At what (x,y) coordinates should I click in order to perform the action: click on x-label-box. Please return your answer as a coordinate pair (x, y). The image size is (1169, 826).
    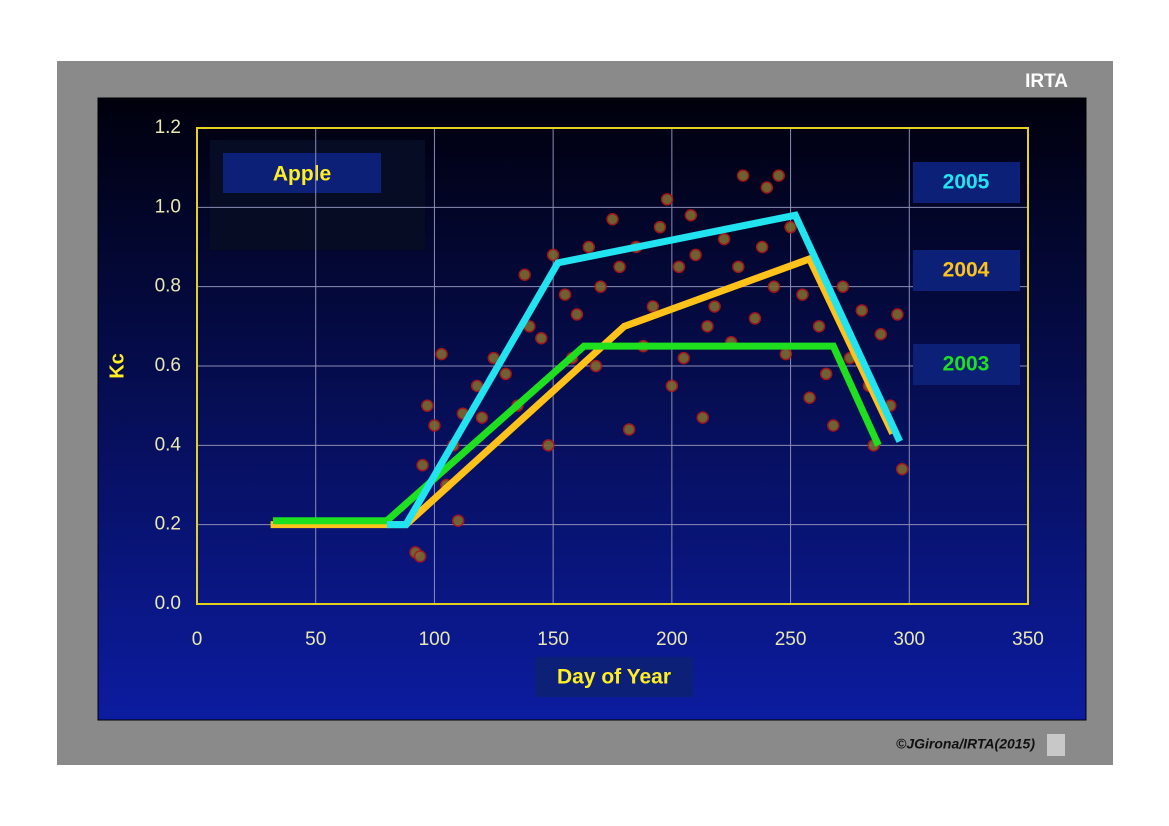
    Looking at the image, I should click on (614, 677).